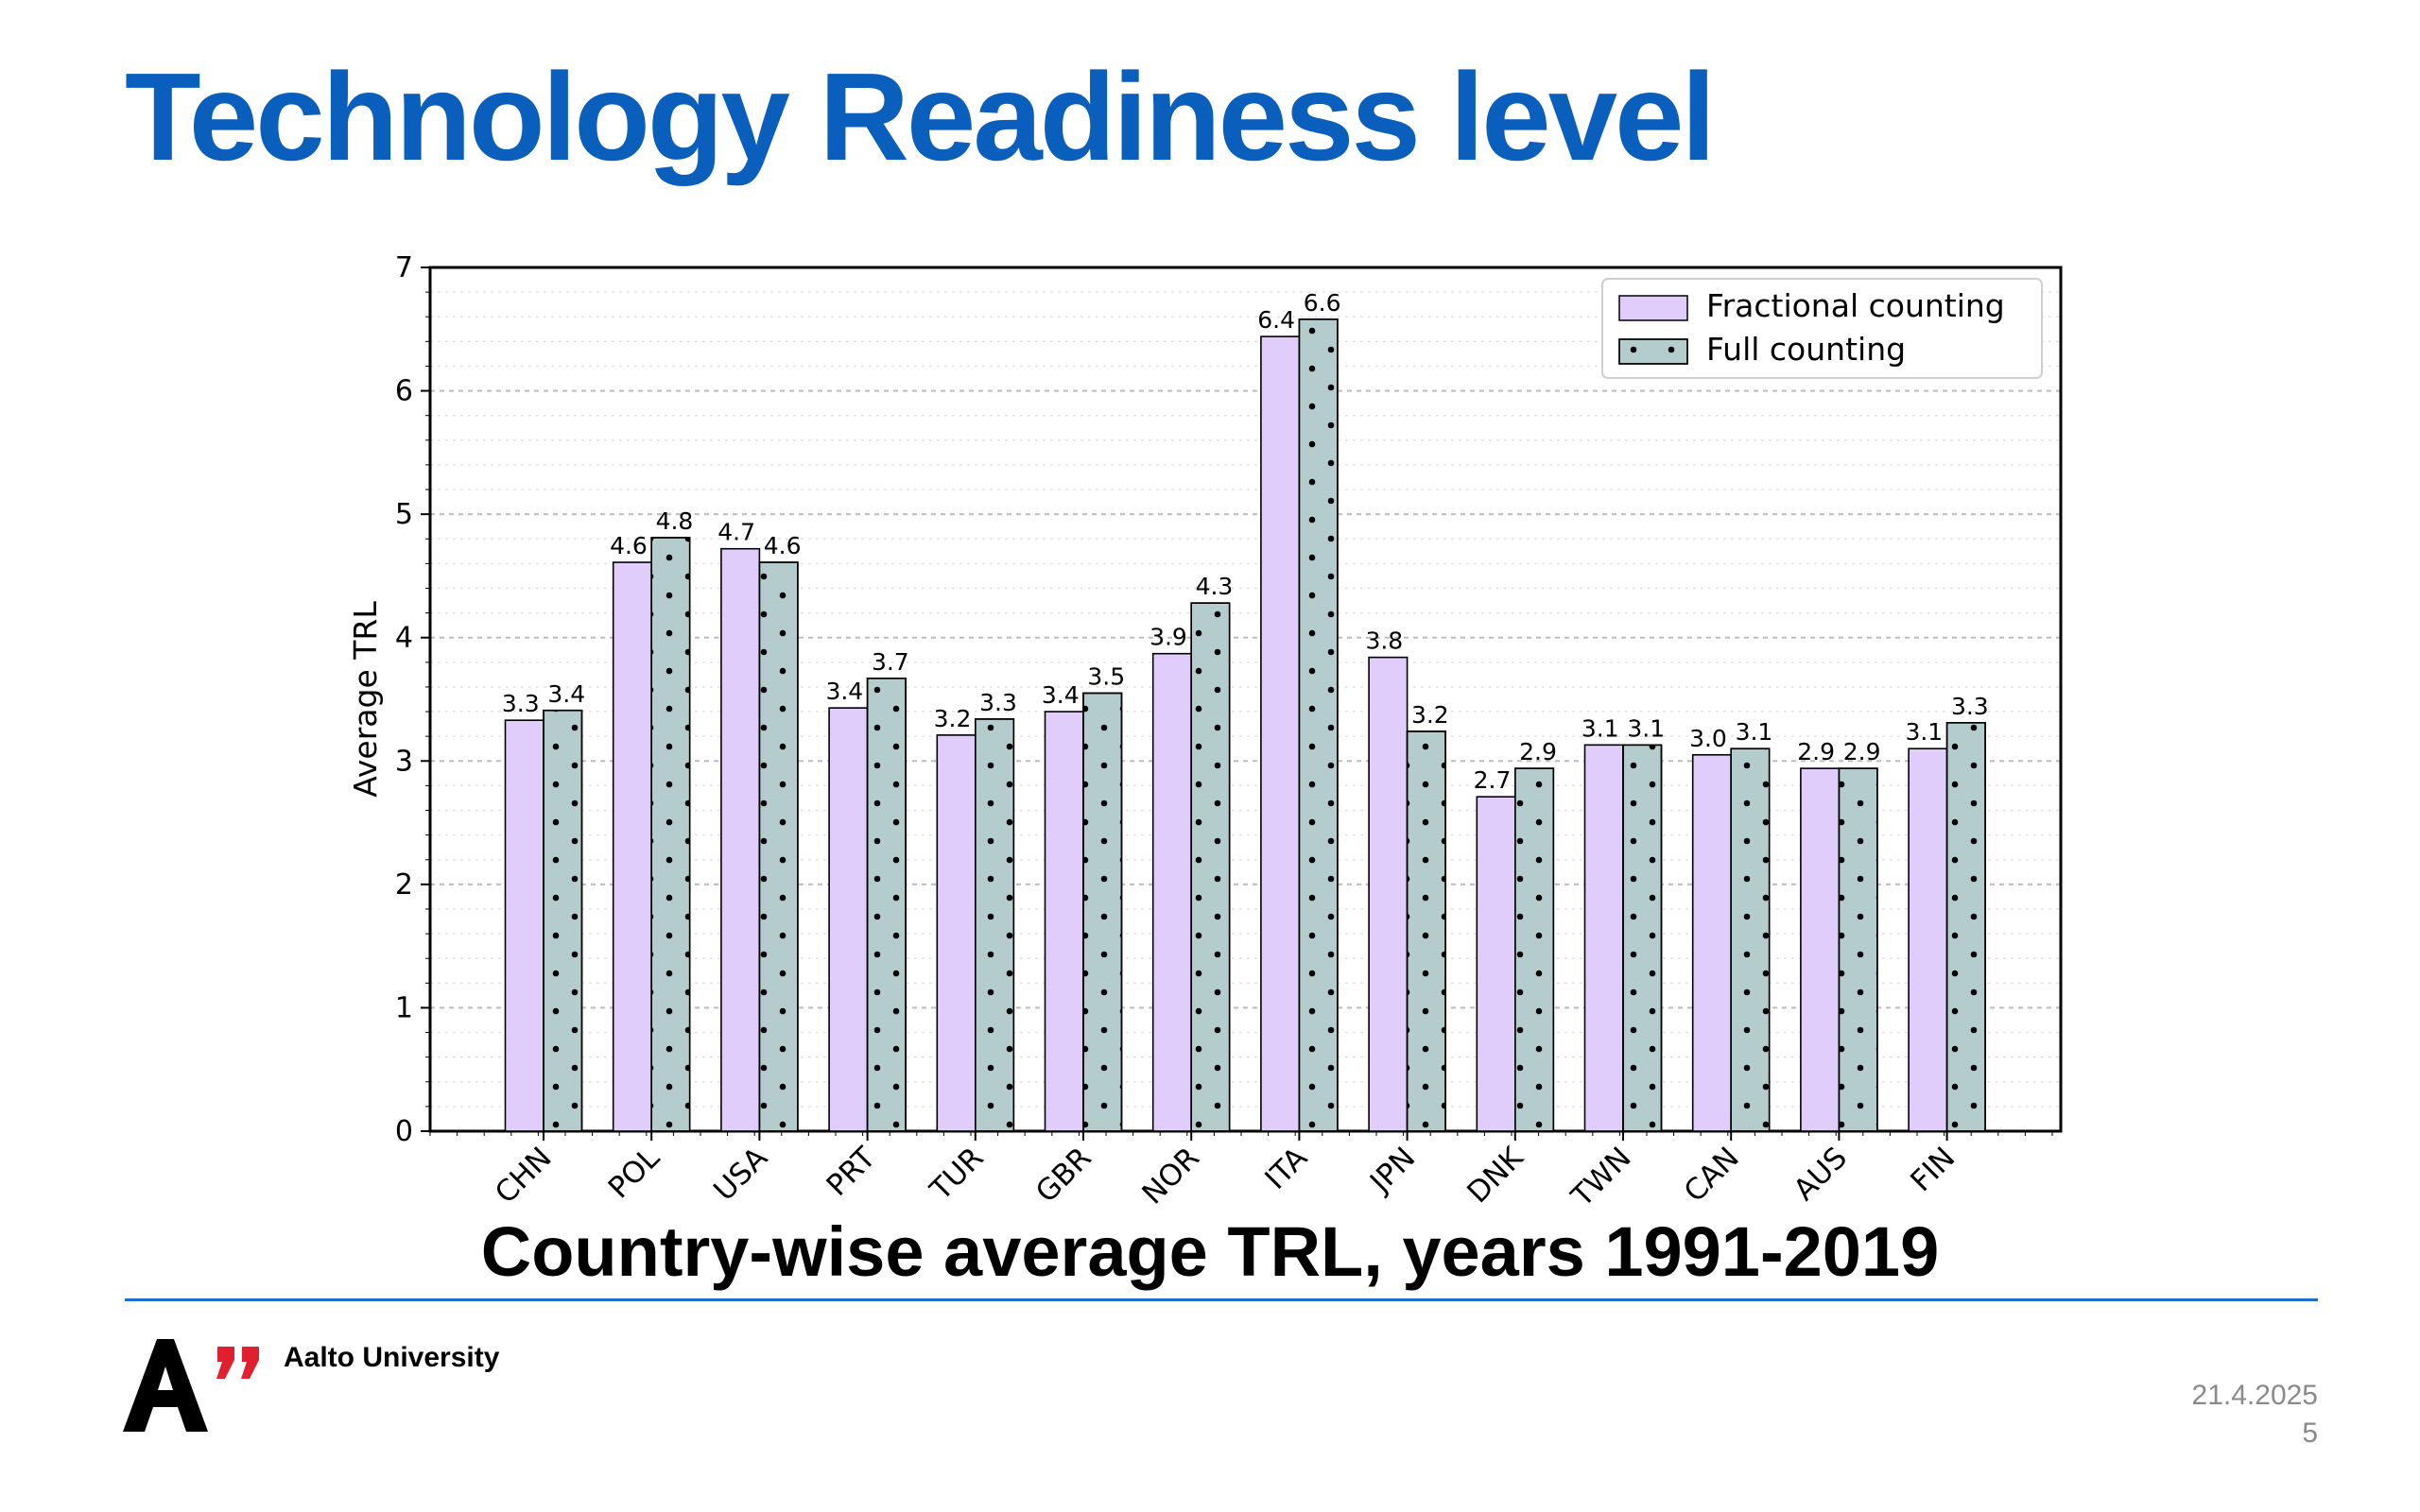 Image resolution: width=2420 pixels, height=1512 pixels. What do you see at coordinates (1653, 308) in the screenshot?
I see `legend-swatch` at bounding box center [1653, 308].